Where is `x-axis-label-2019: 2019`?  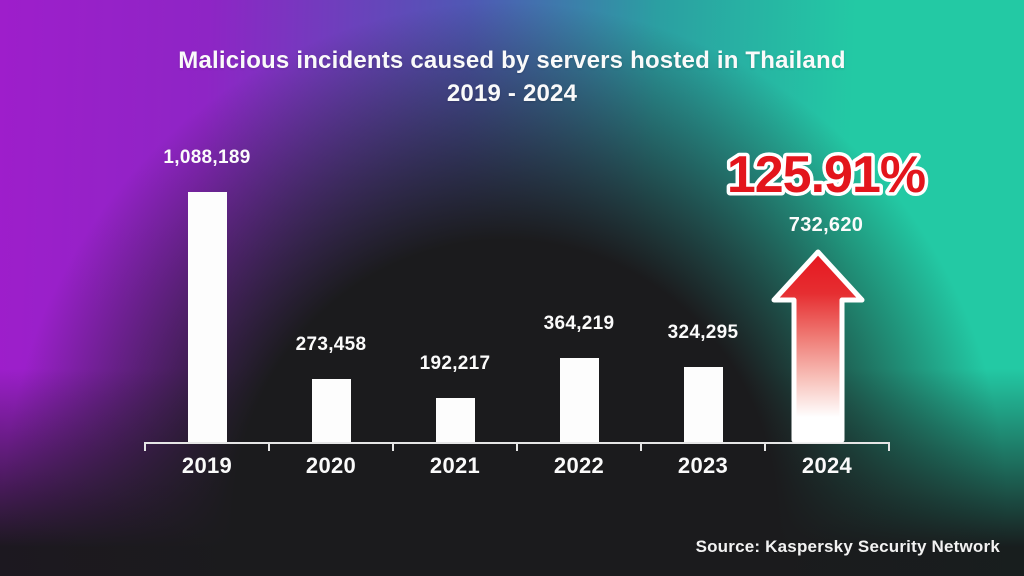
x-axis-label-2019: 2019 is located at coordinates (207, 465).